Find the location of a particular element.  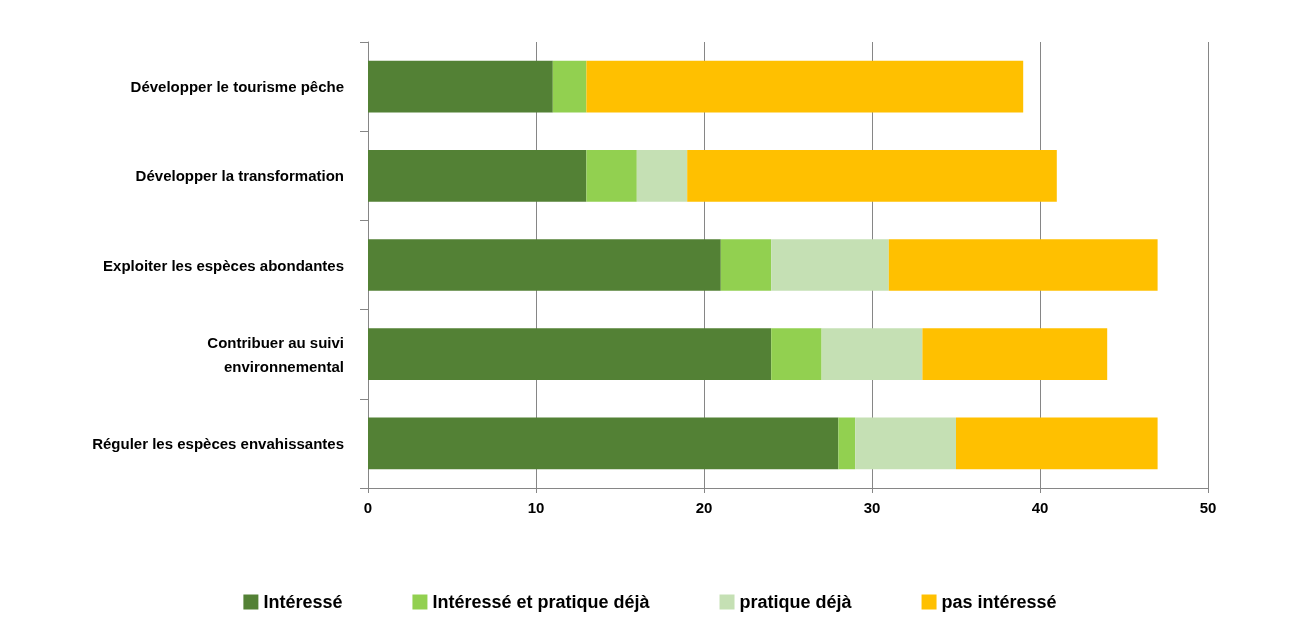

x-tick-label: 20 is located at coordinates (704, 507).